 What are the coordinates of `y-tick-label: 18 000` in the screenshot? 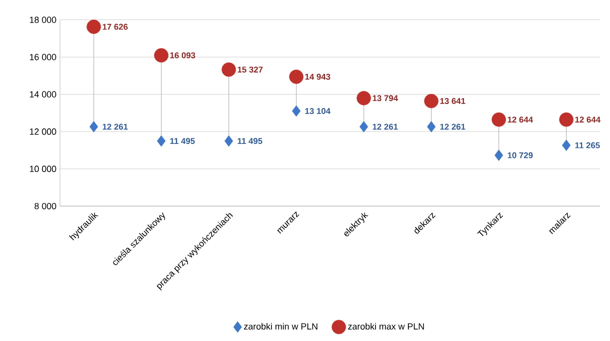 It's located at (43, 20).